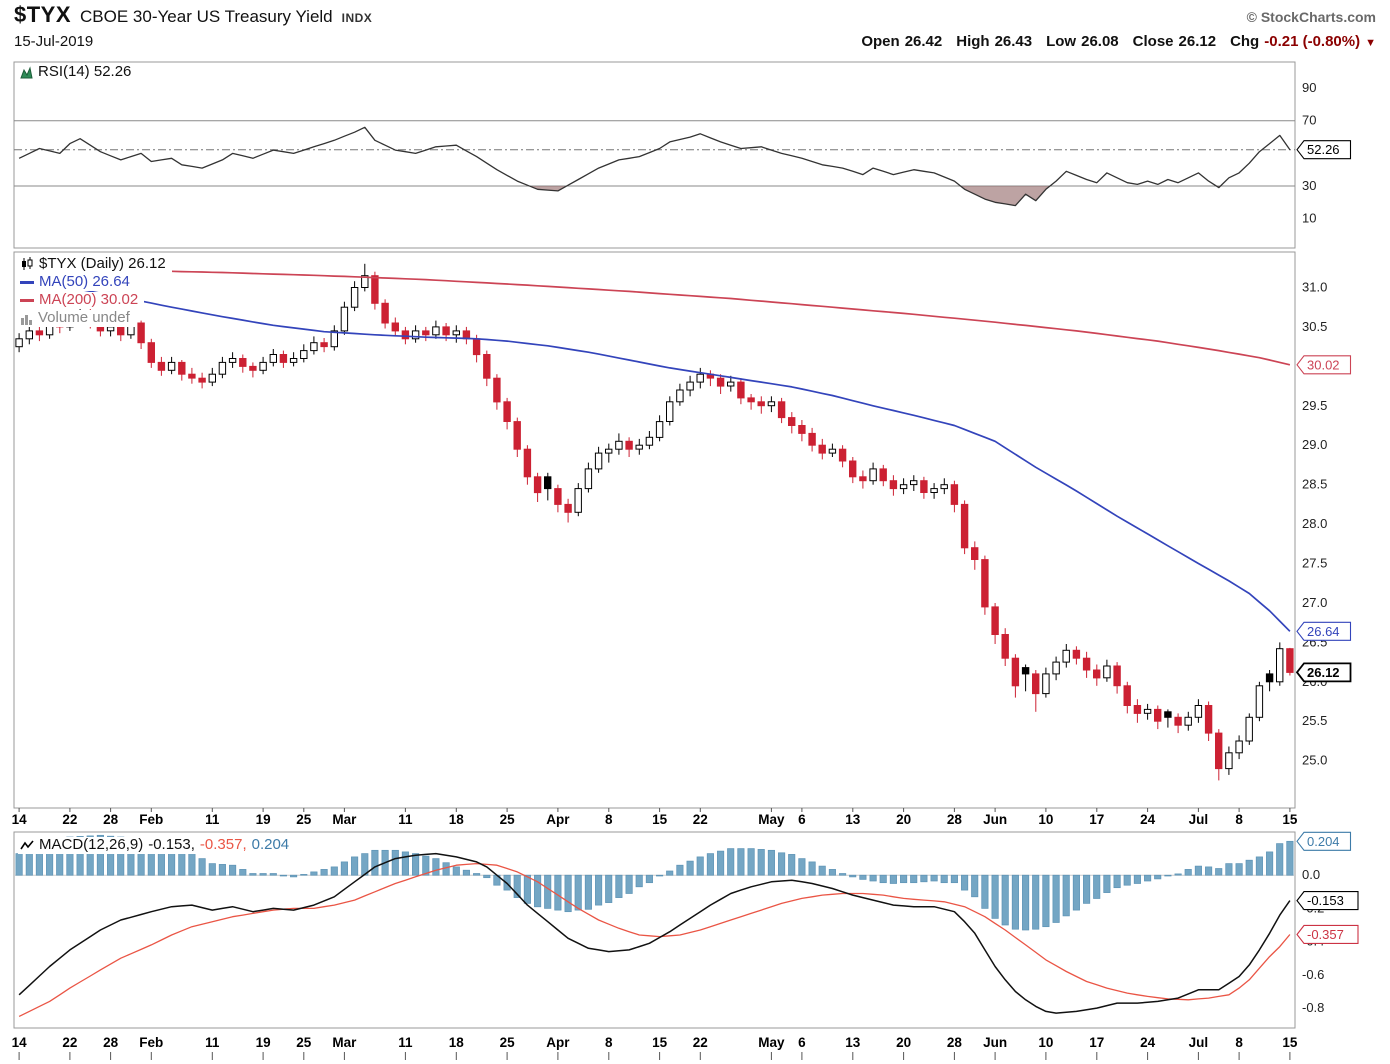 Image resolution: width=1390 pixels, height=1064 pixels. Describe the element at coordinates (1325, 934) in the screenshot. I see `svg-text: -0.357` at that location.